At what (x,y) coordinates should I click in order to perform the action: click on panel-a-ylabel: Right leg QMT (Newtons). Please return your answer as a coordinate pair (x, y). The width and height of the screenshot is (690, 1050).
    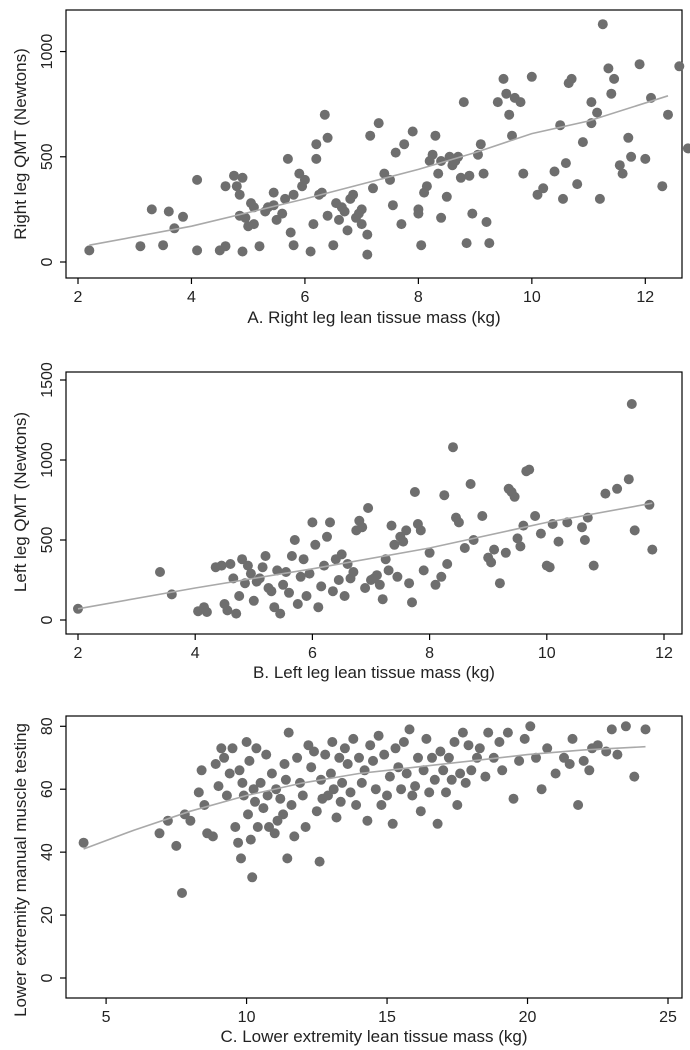
    Looking at the image, I should click on (20, 143).